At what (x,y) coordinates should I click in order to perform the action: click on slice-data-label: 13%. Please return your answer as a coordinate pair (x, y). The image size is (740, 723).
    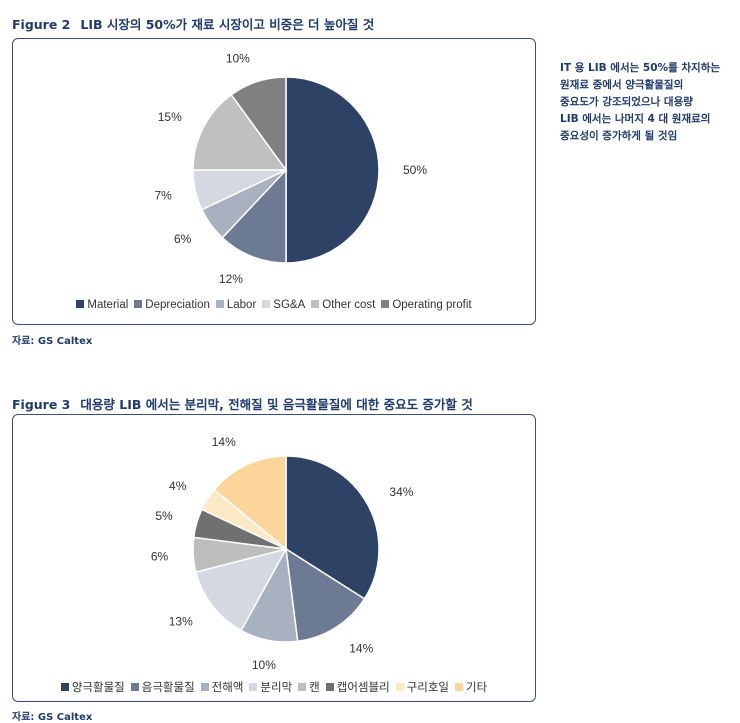
    Looking at the image, I should click on (181, 621).